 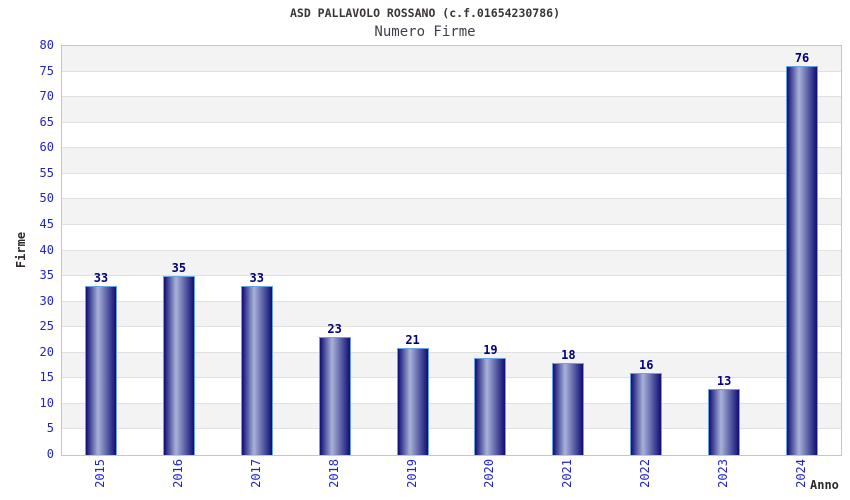 What do you see at coordinates (46, 172) in the screenshot?
I see `y-tick-55: 55` at bounding box center [46, 172].